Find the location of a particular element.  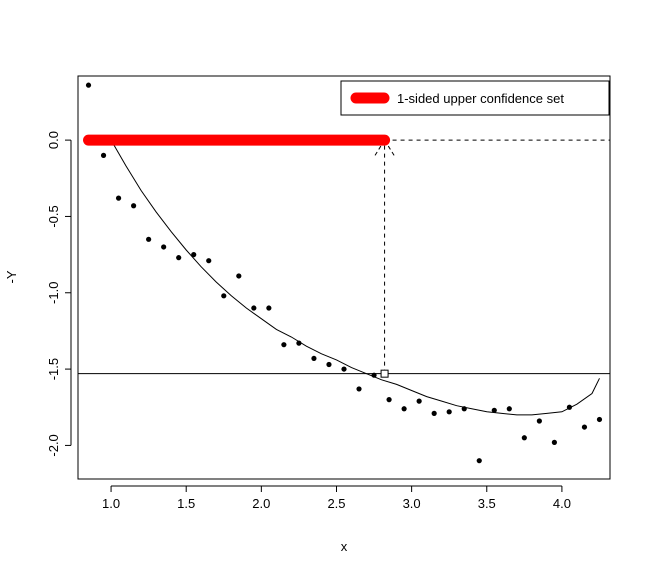

y-tick-label: -0.5 is located at coordinates (53, 216).